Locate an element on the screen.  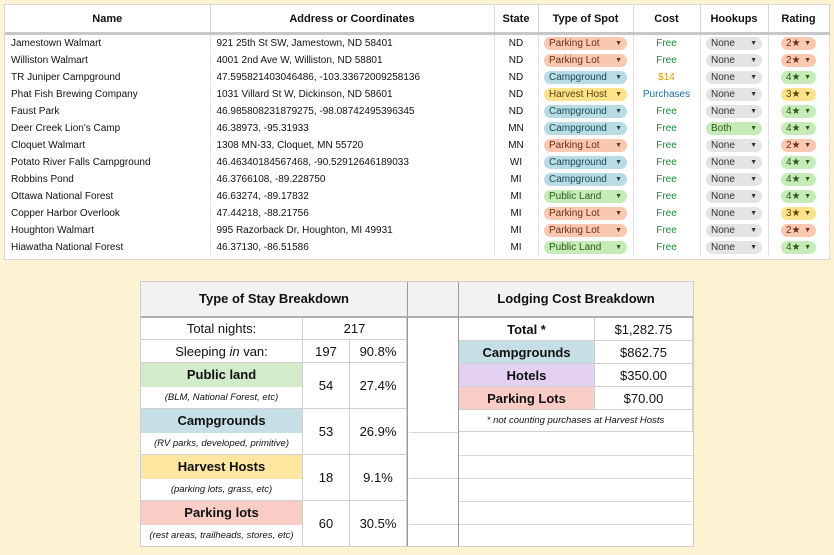
address-cell: 995 Razorback Dr, Houghton, MI 49931 is located at coordinates (352, 230).